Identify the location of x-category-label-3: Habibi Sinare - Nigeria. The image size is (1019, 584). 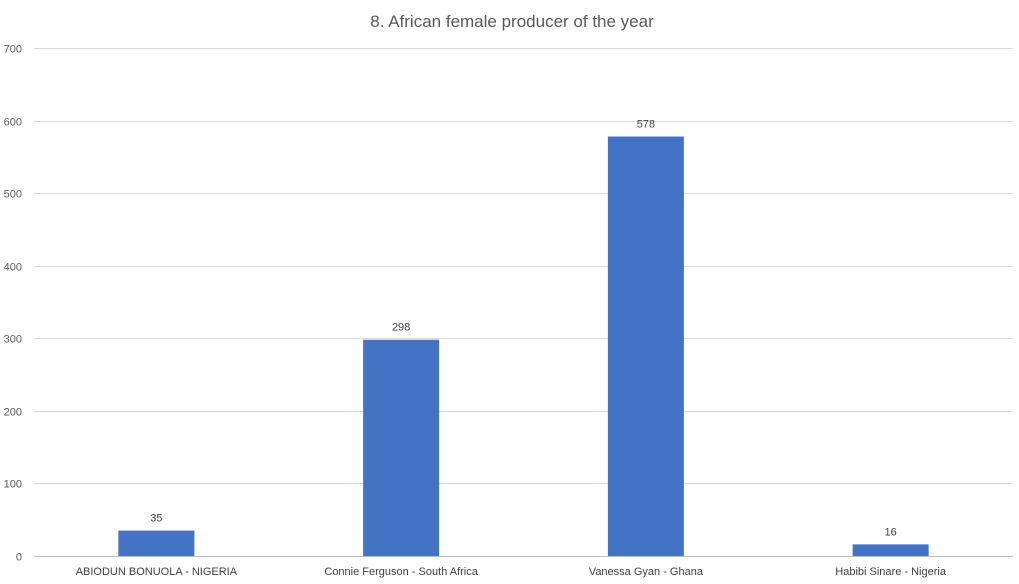
(891, 572).